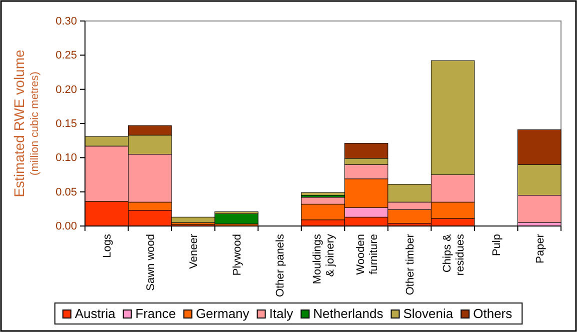  I want to click on x-tick-label: Paper, so click(540, 249).